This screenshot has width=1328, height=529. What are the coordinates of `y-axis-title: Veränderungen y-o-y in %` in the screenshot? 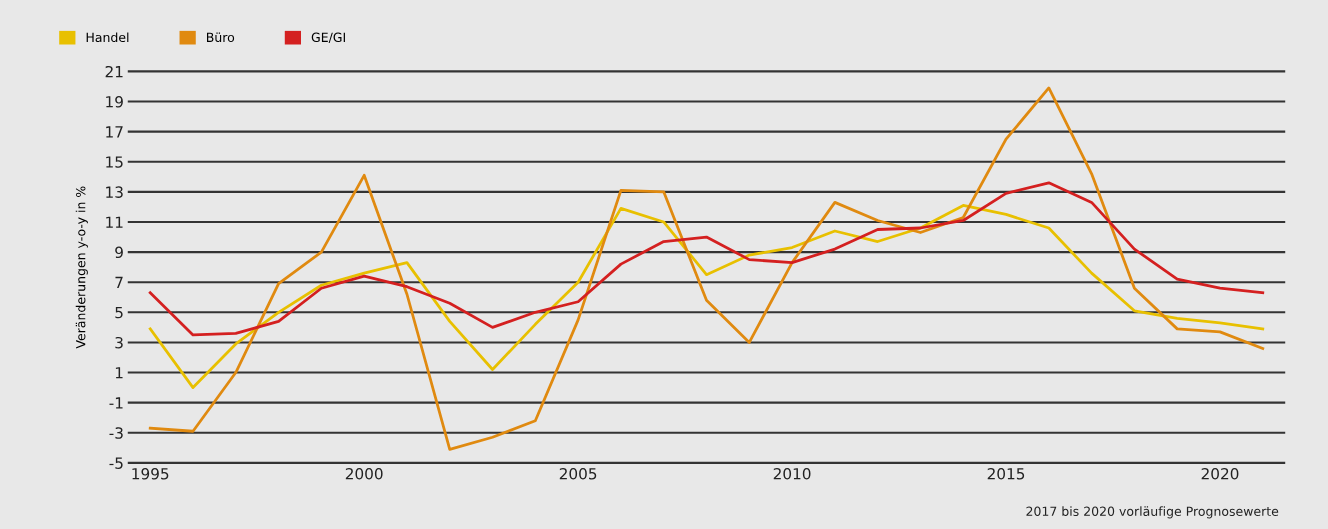 It's located at (81, 267).